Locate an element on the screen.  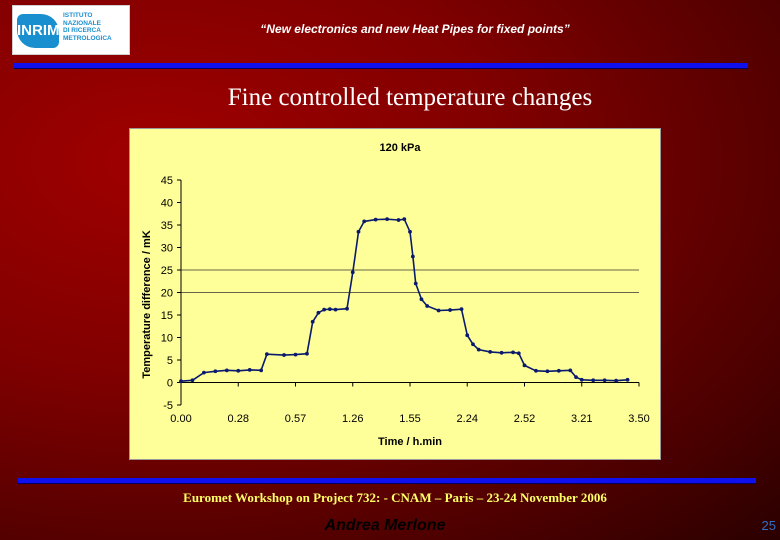
chart-title: 120 kPa is located at coordinates (401, 148).